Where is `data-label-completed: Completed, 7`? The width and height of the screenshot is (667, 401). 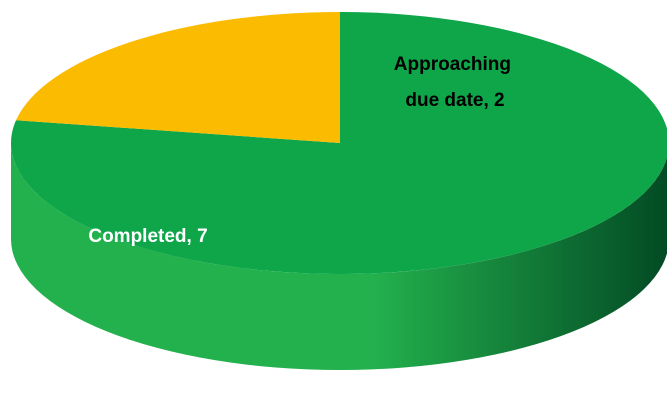
data-label-completed: Completed, 7 is located at coordinates (147, 236).